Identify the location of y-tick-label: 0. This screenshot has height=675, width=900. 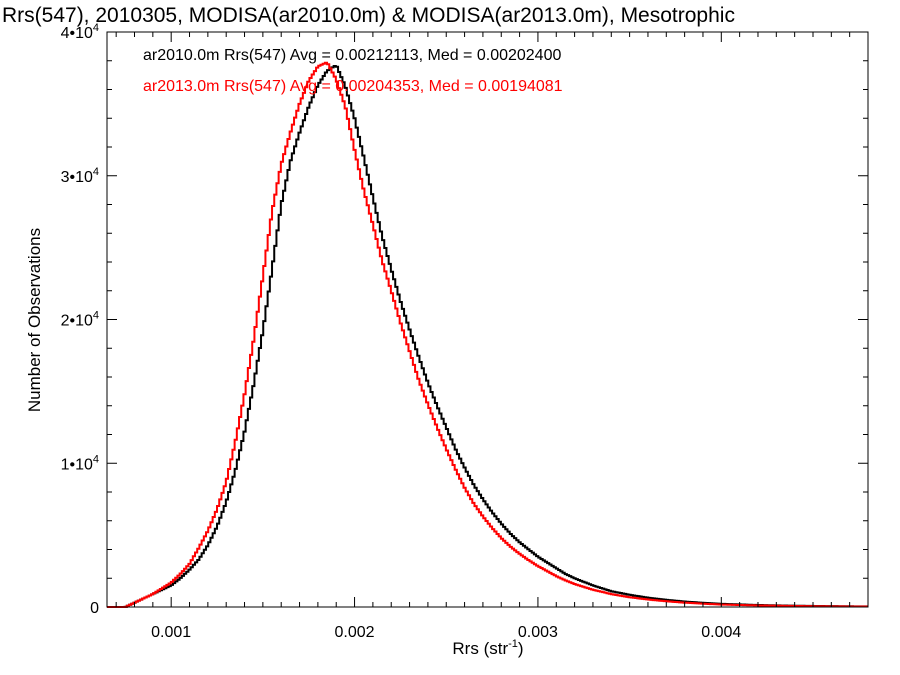
(94, 608).